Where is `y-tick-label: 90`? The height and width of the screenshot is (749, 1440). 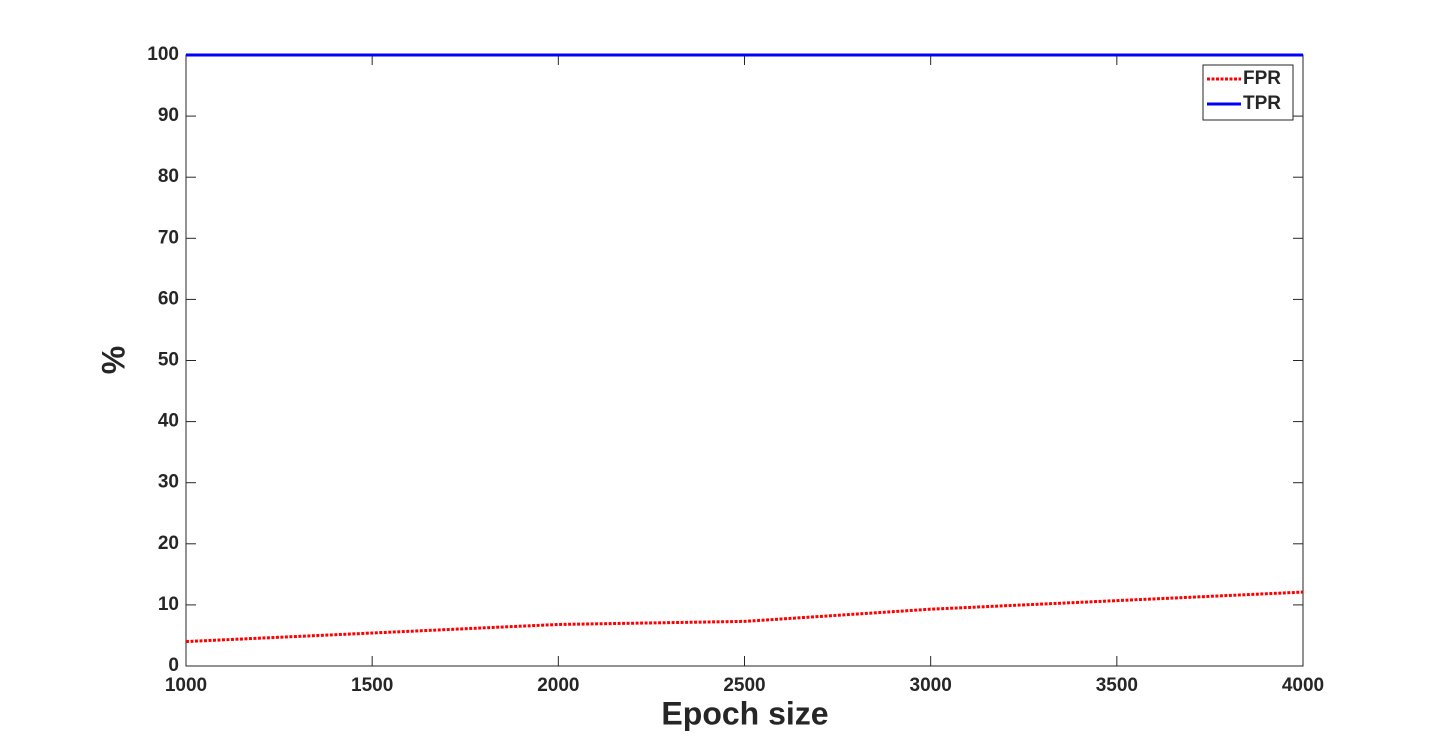
y-tick-label: 90 is located at coordinates (168, 115).